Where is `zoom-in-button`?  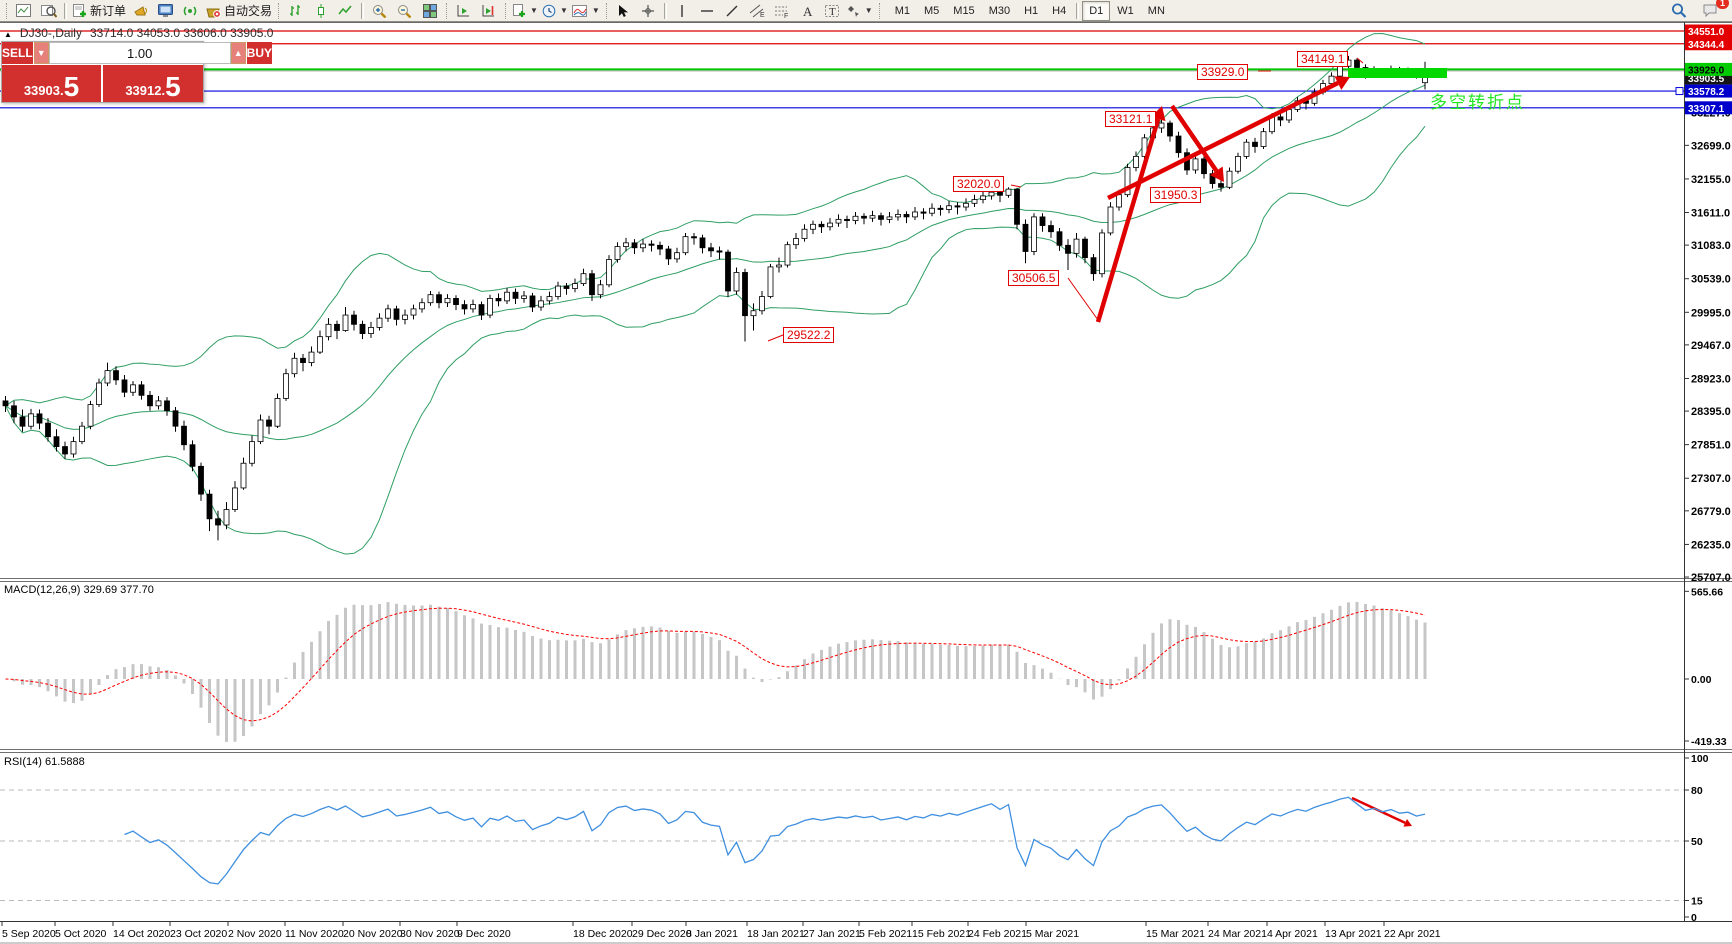 zoom-in-button is located at coordinates (379, 11).